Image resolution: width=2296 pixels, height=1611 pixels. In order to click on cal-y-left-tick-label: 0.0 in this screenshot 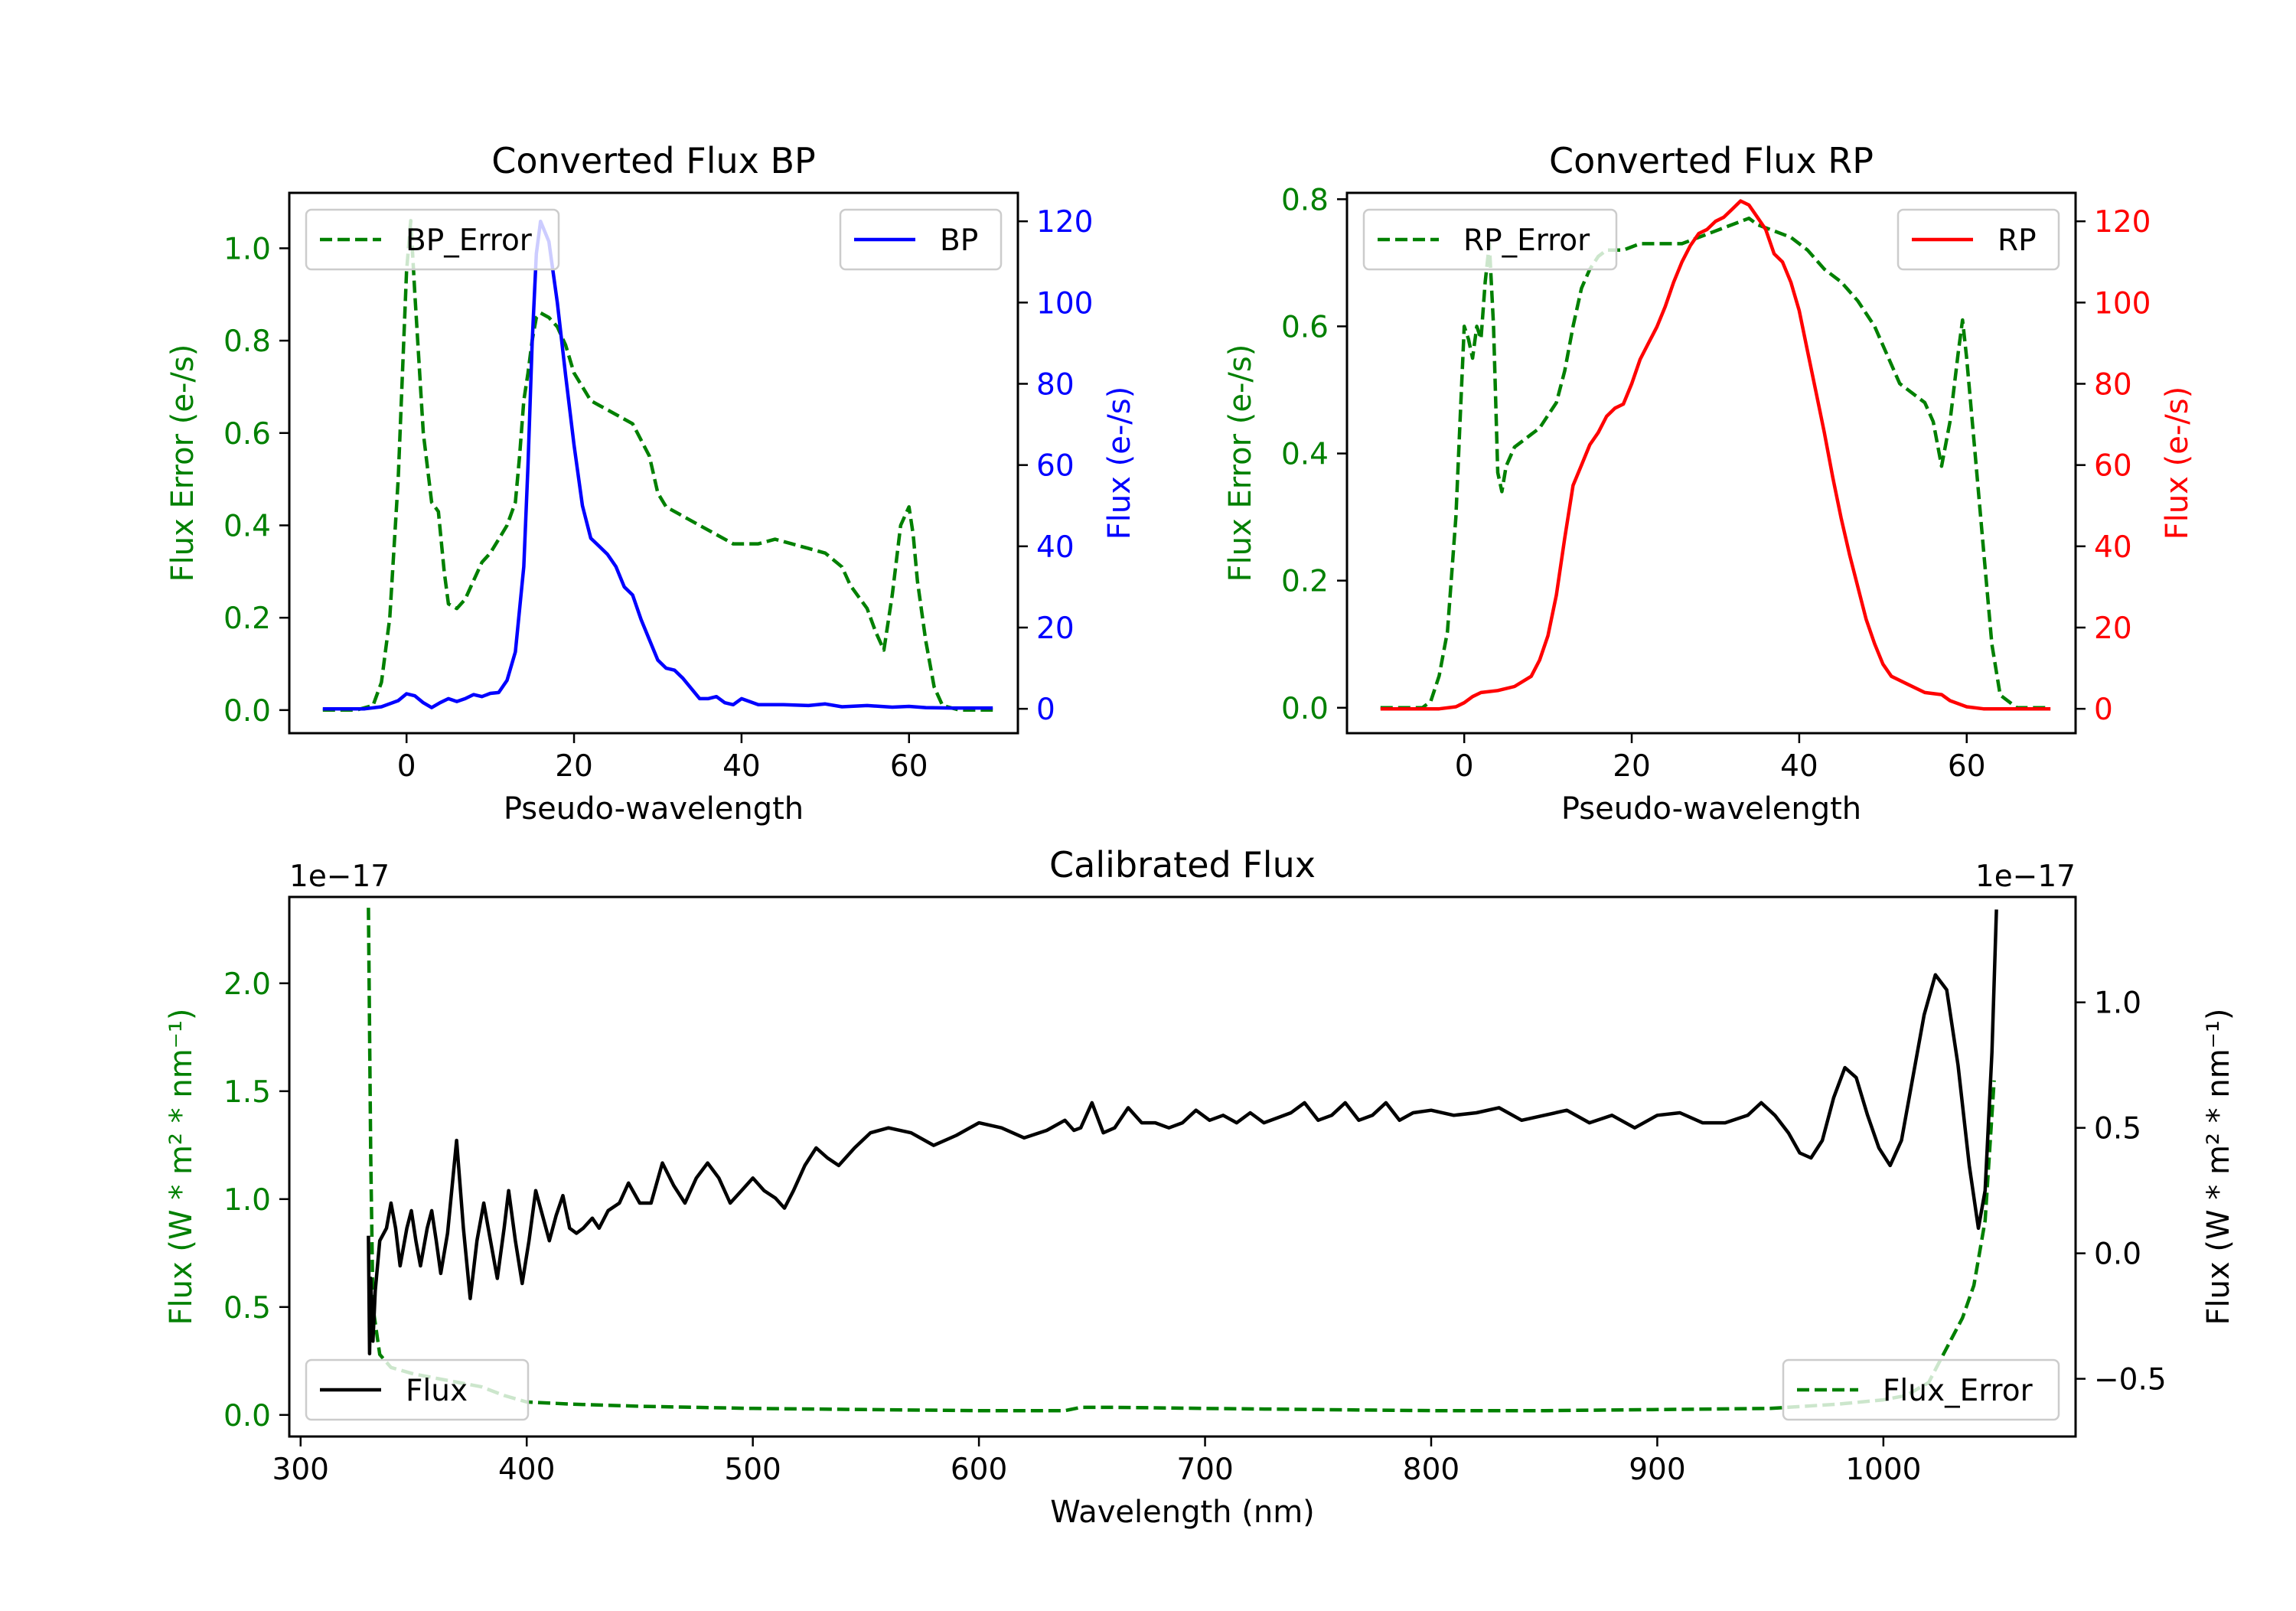, I will do `click(247, 1416)`.